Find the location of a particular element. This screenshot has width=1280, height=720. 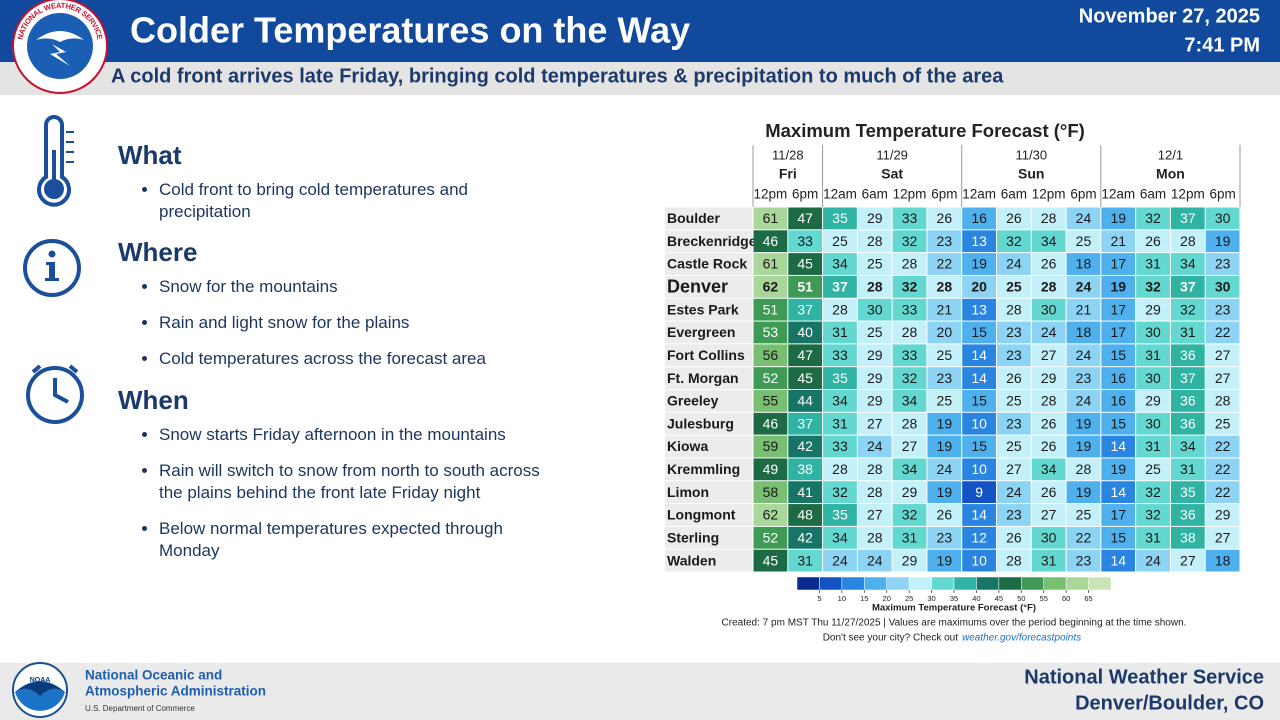

city-name: Ft. Morgan is located at coordinates (703, 378).